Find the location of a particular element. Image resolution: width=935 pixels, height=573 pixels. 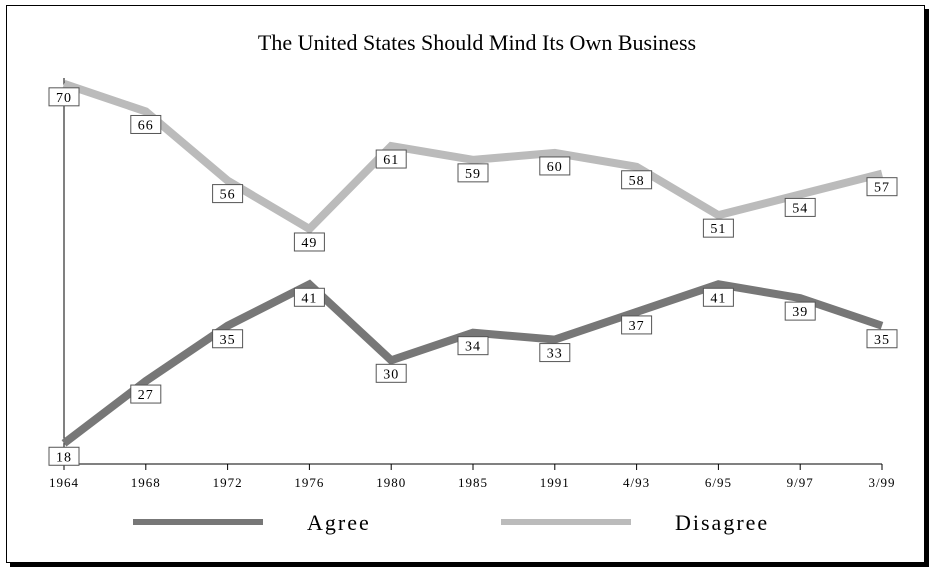

data-label: 51 is located at coordinates (718, 229).